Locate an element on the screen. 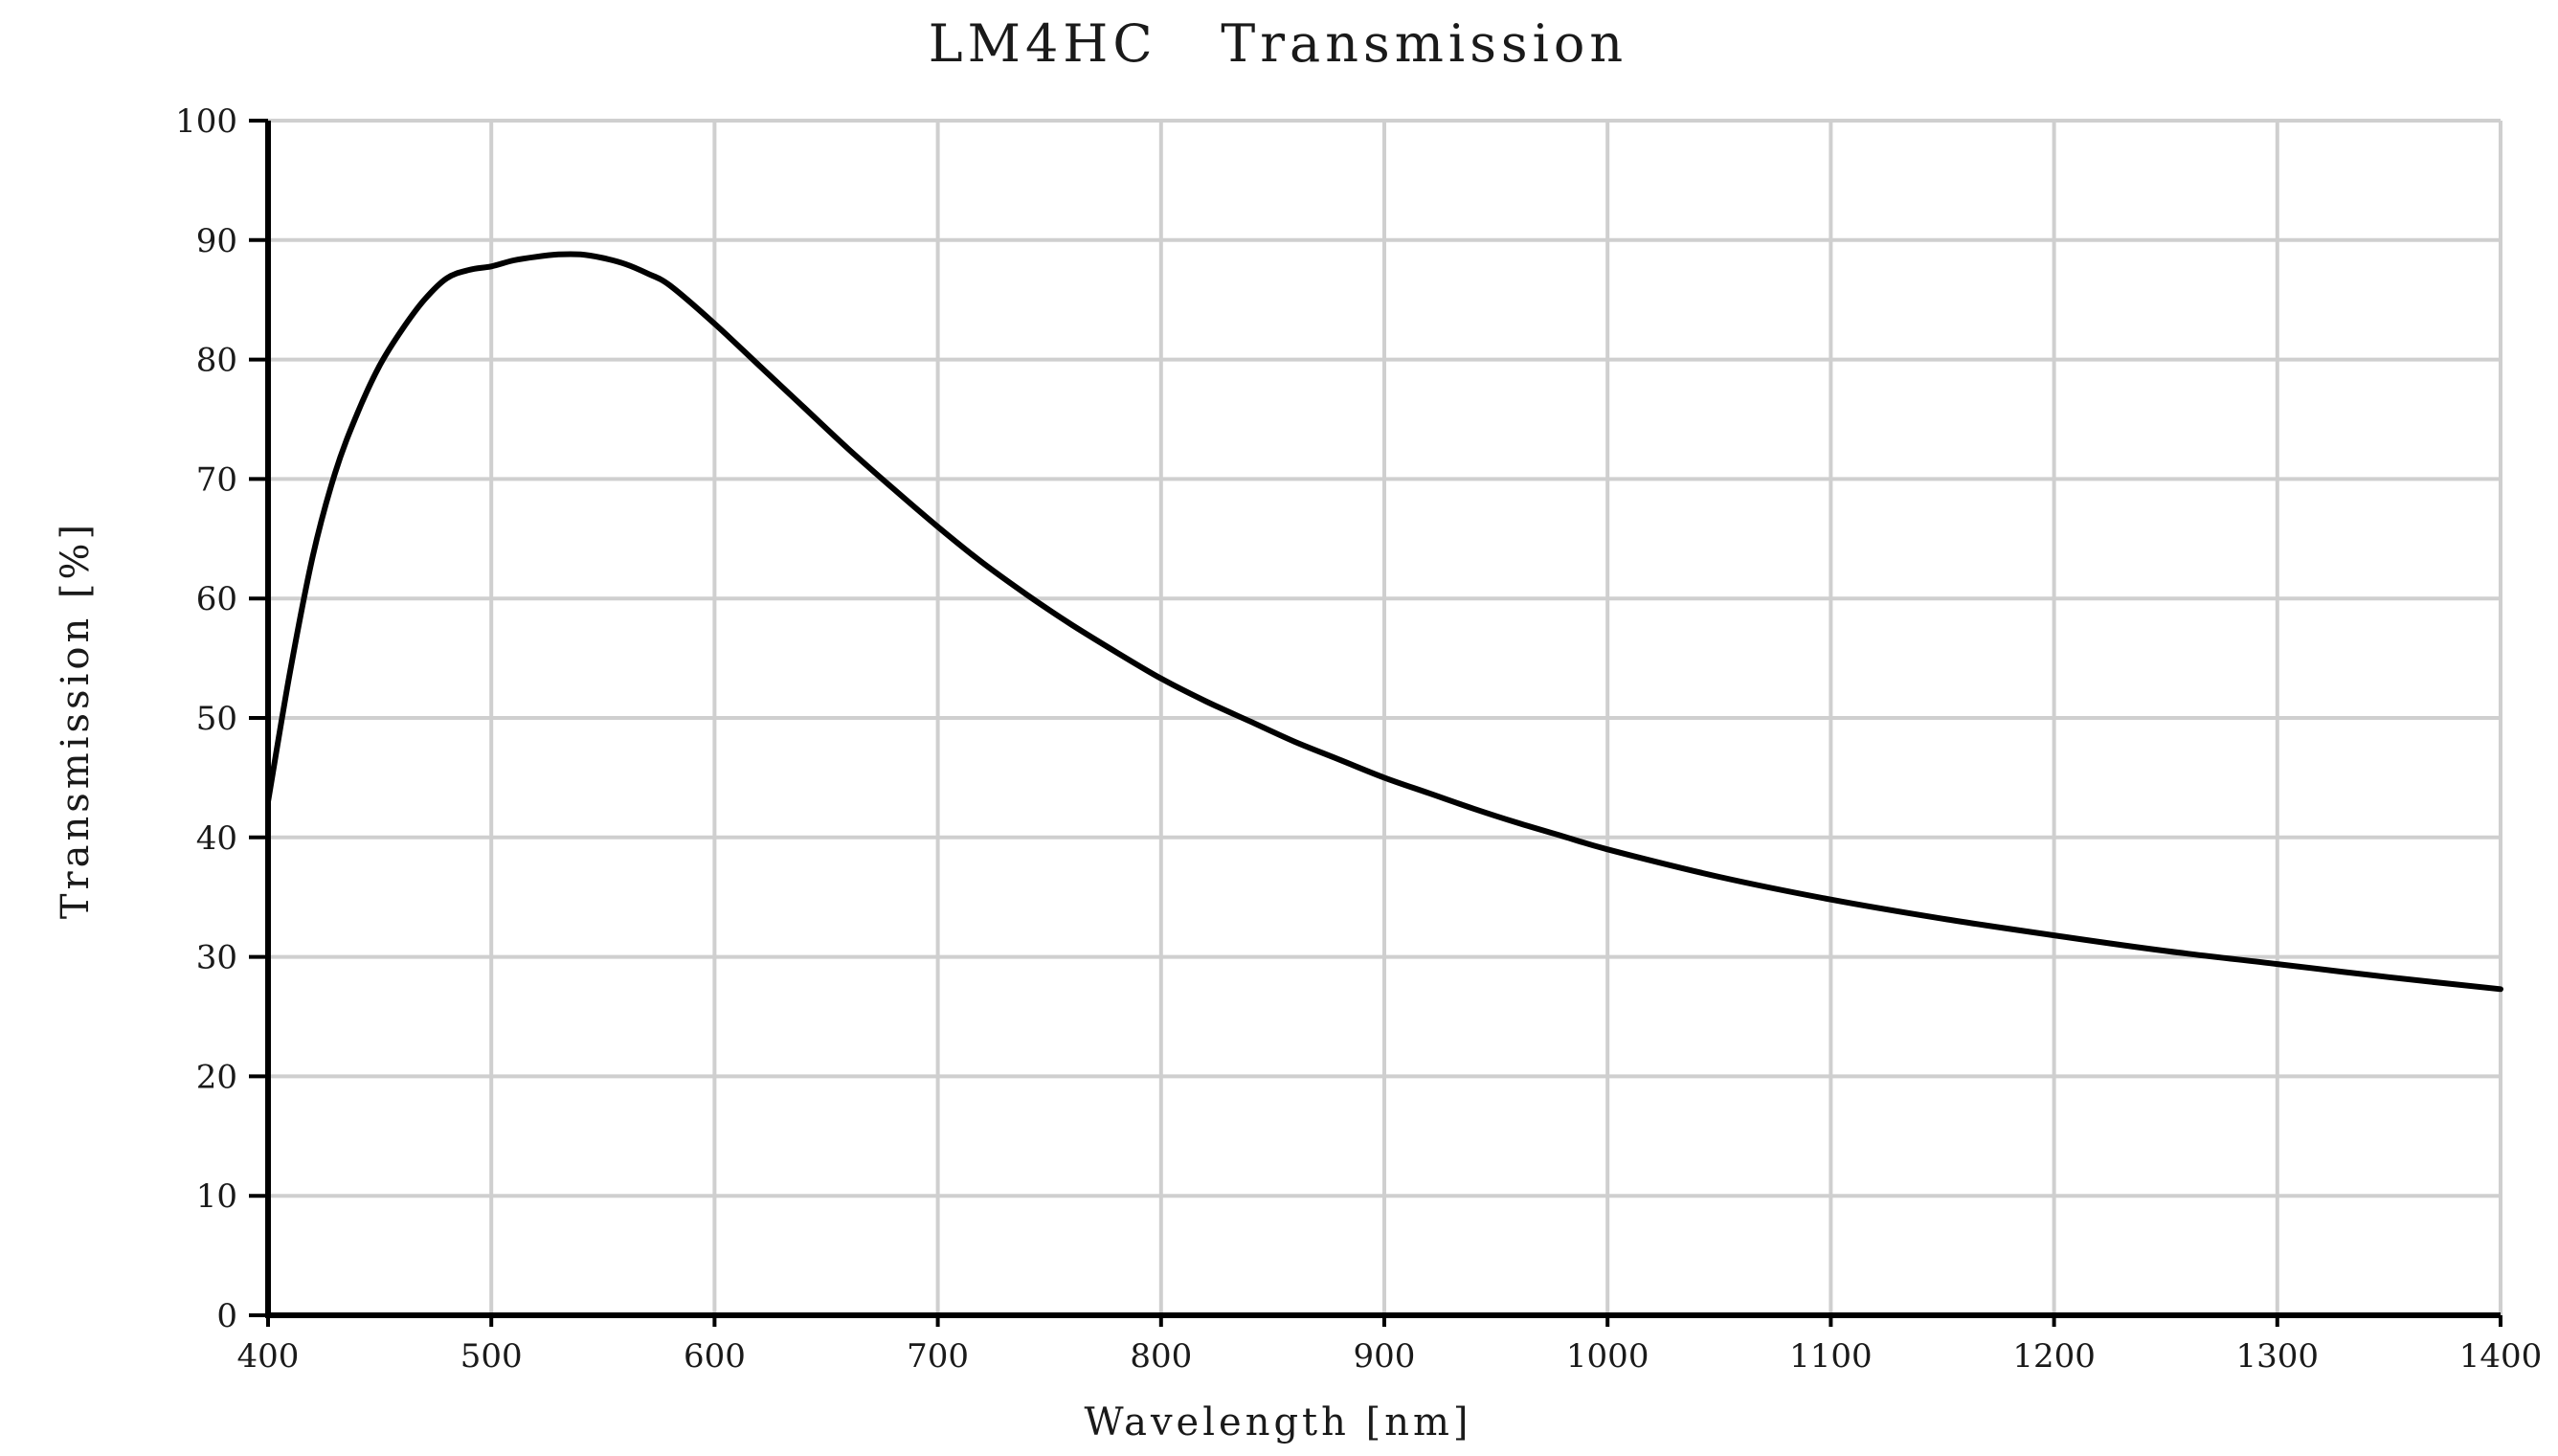  x-tick-label: 400 is located at coordinates (268, 1357).